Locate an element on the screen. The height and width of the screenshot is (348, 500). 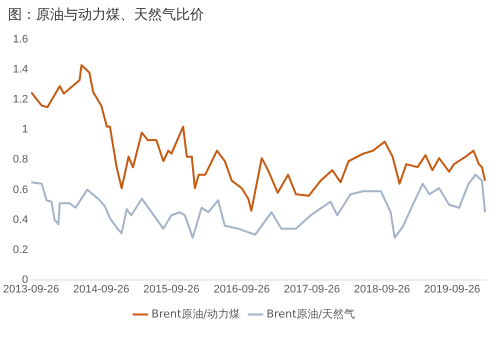
y-tick-label: 0 is located at coordinates (25, 280).